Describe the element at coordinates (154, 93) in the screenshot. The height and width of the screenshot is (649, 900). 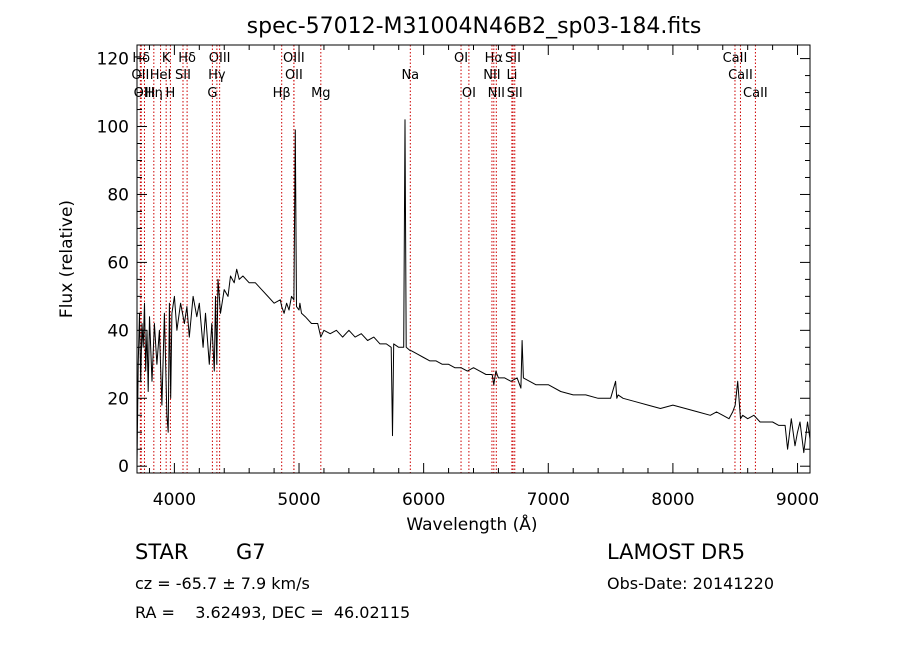
I see `spectral-line-label: Hη` at that location.